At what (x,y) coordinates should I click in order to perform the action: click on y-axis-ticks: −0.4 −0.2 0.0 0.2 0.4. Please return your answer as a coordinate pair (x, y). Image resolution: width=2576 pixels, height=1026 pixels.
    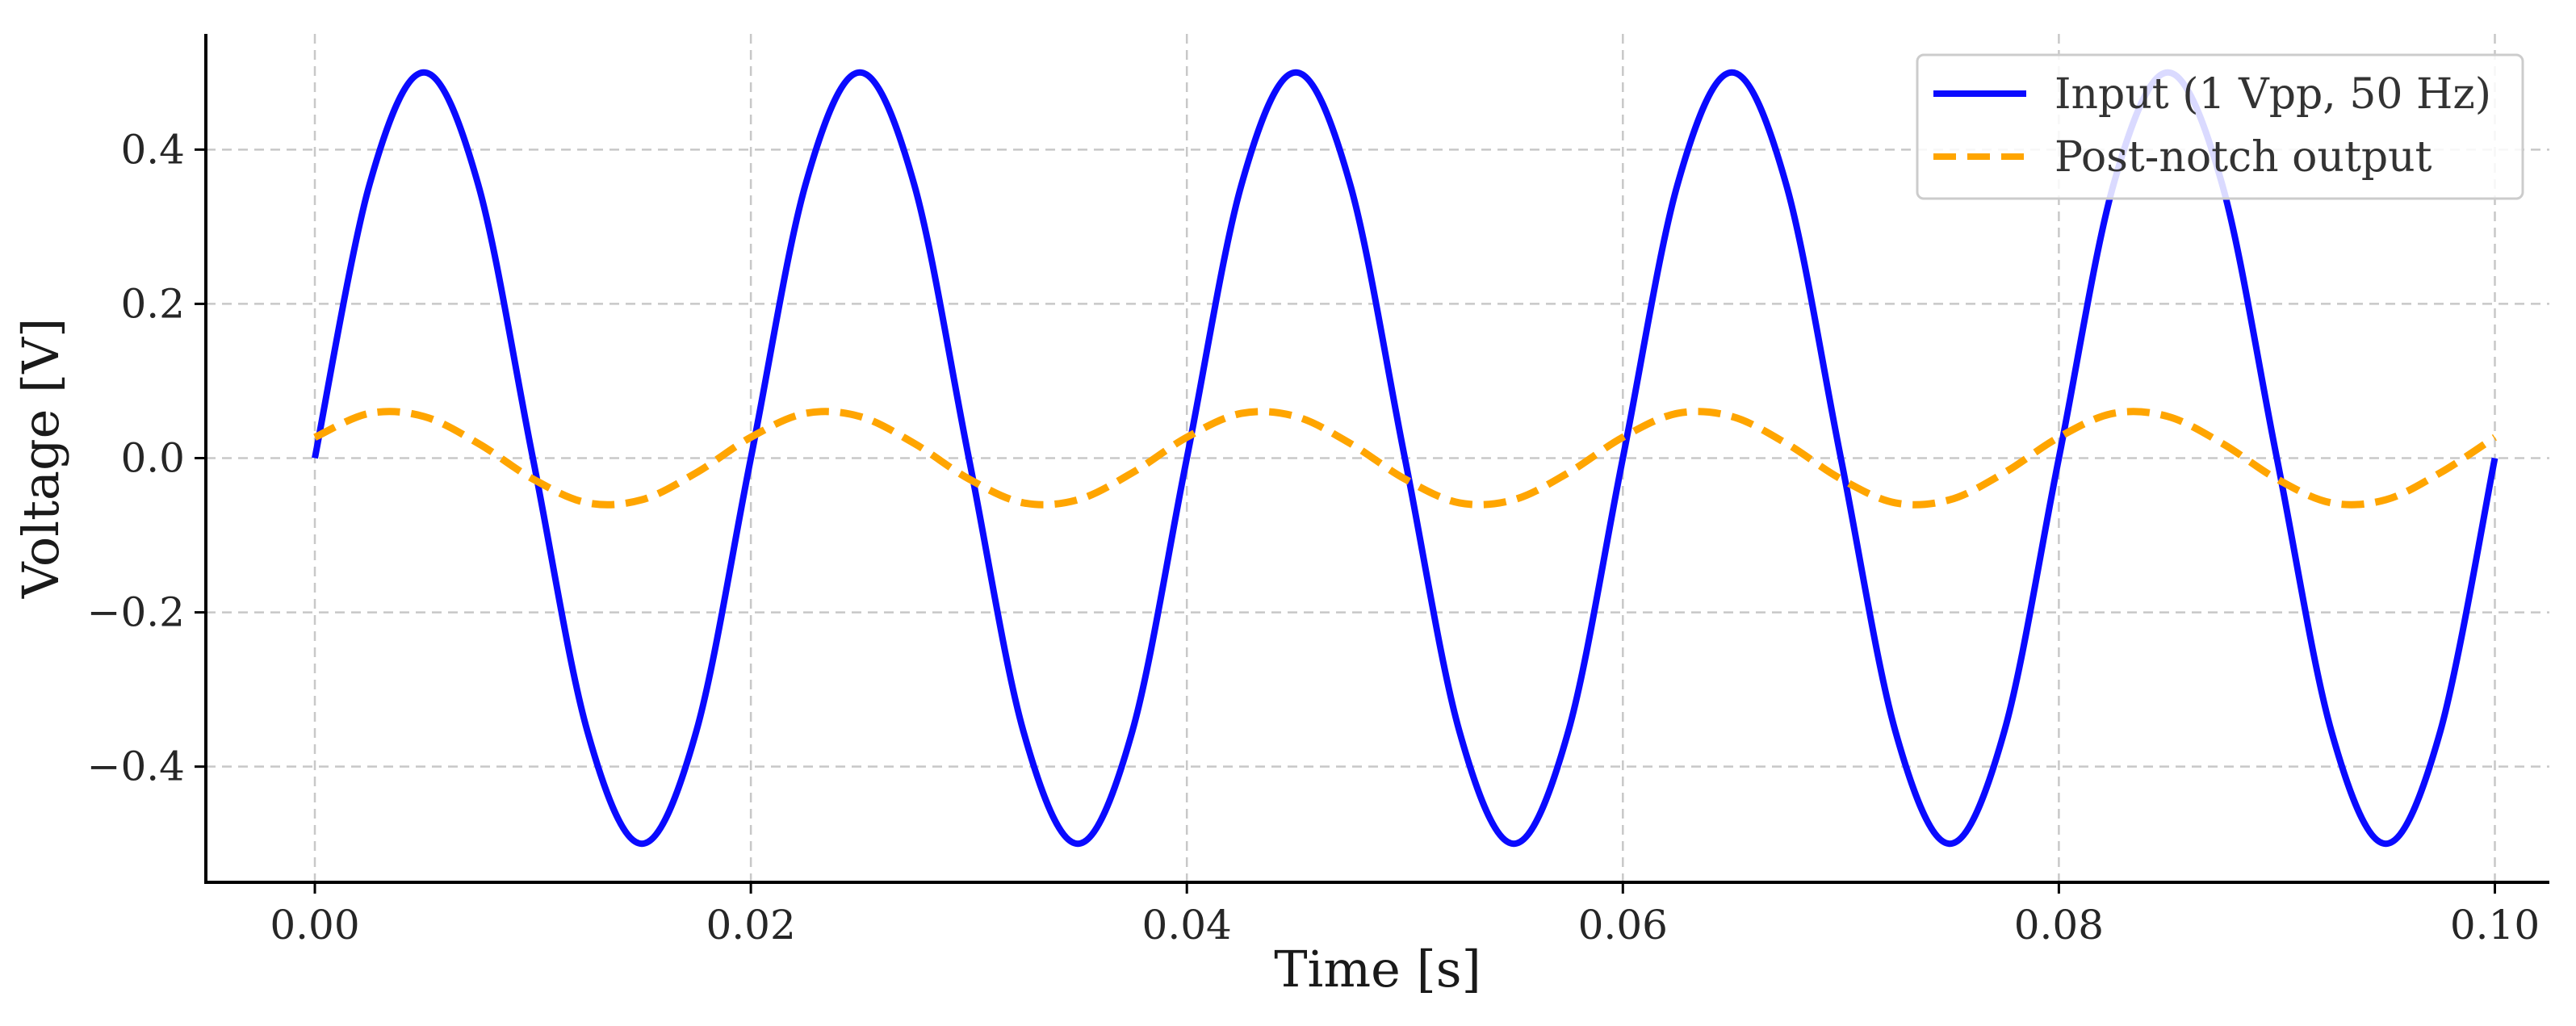
    Looking at the image, I should click on (146, 458).